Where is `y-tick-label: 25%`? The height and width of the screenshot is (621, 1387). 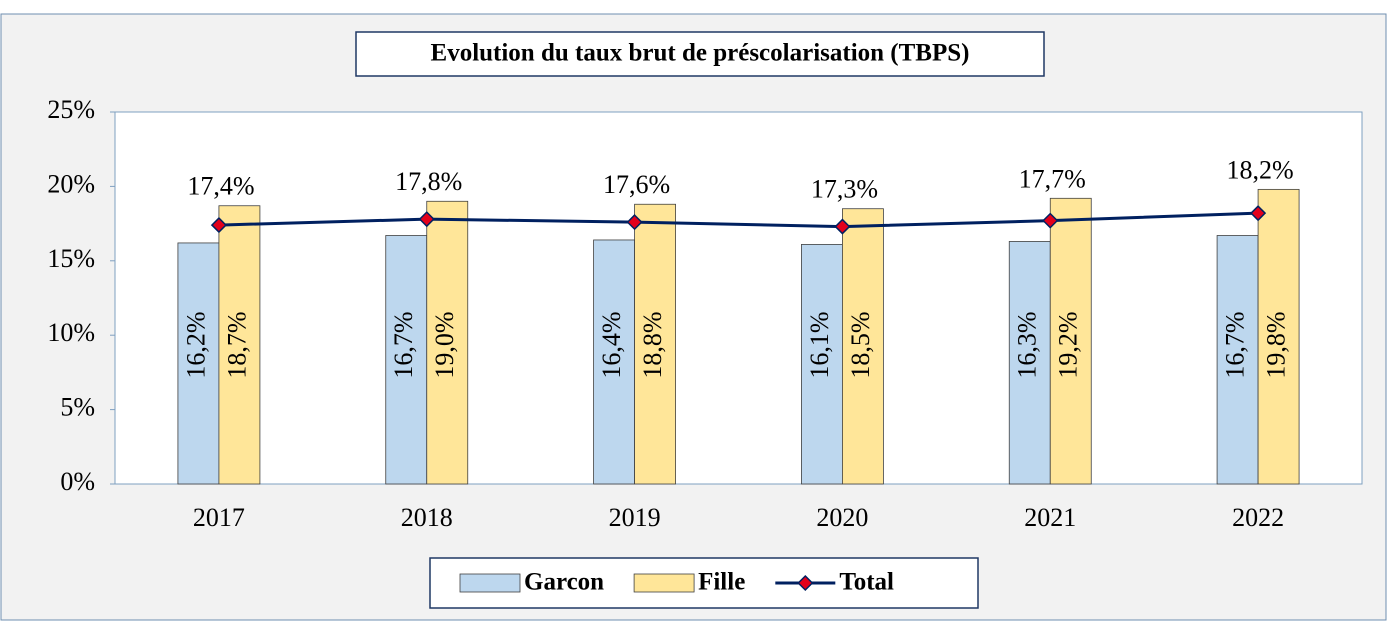 y-tick-label: 25% is located at coordinates (71, 109).